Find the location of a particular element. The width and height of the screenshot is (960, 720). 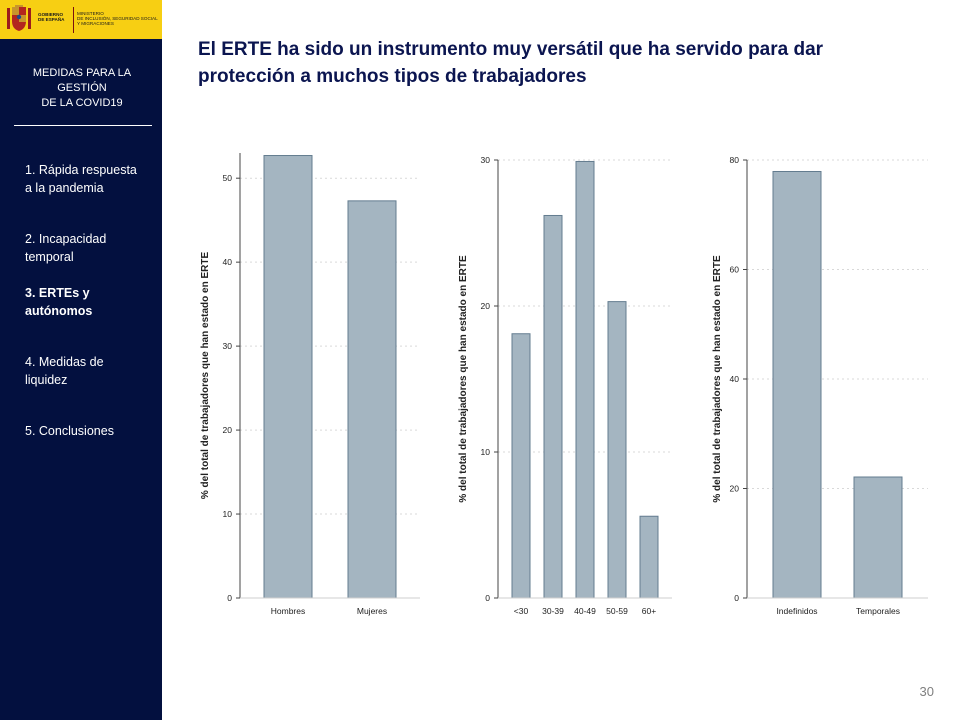

sidebar-divider is located at coordinates (83, 125).